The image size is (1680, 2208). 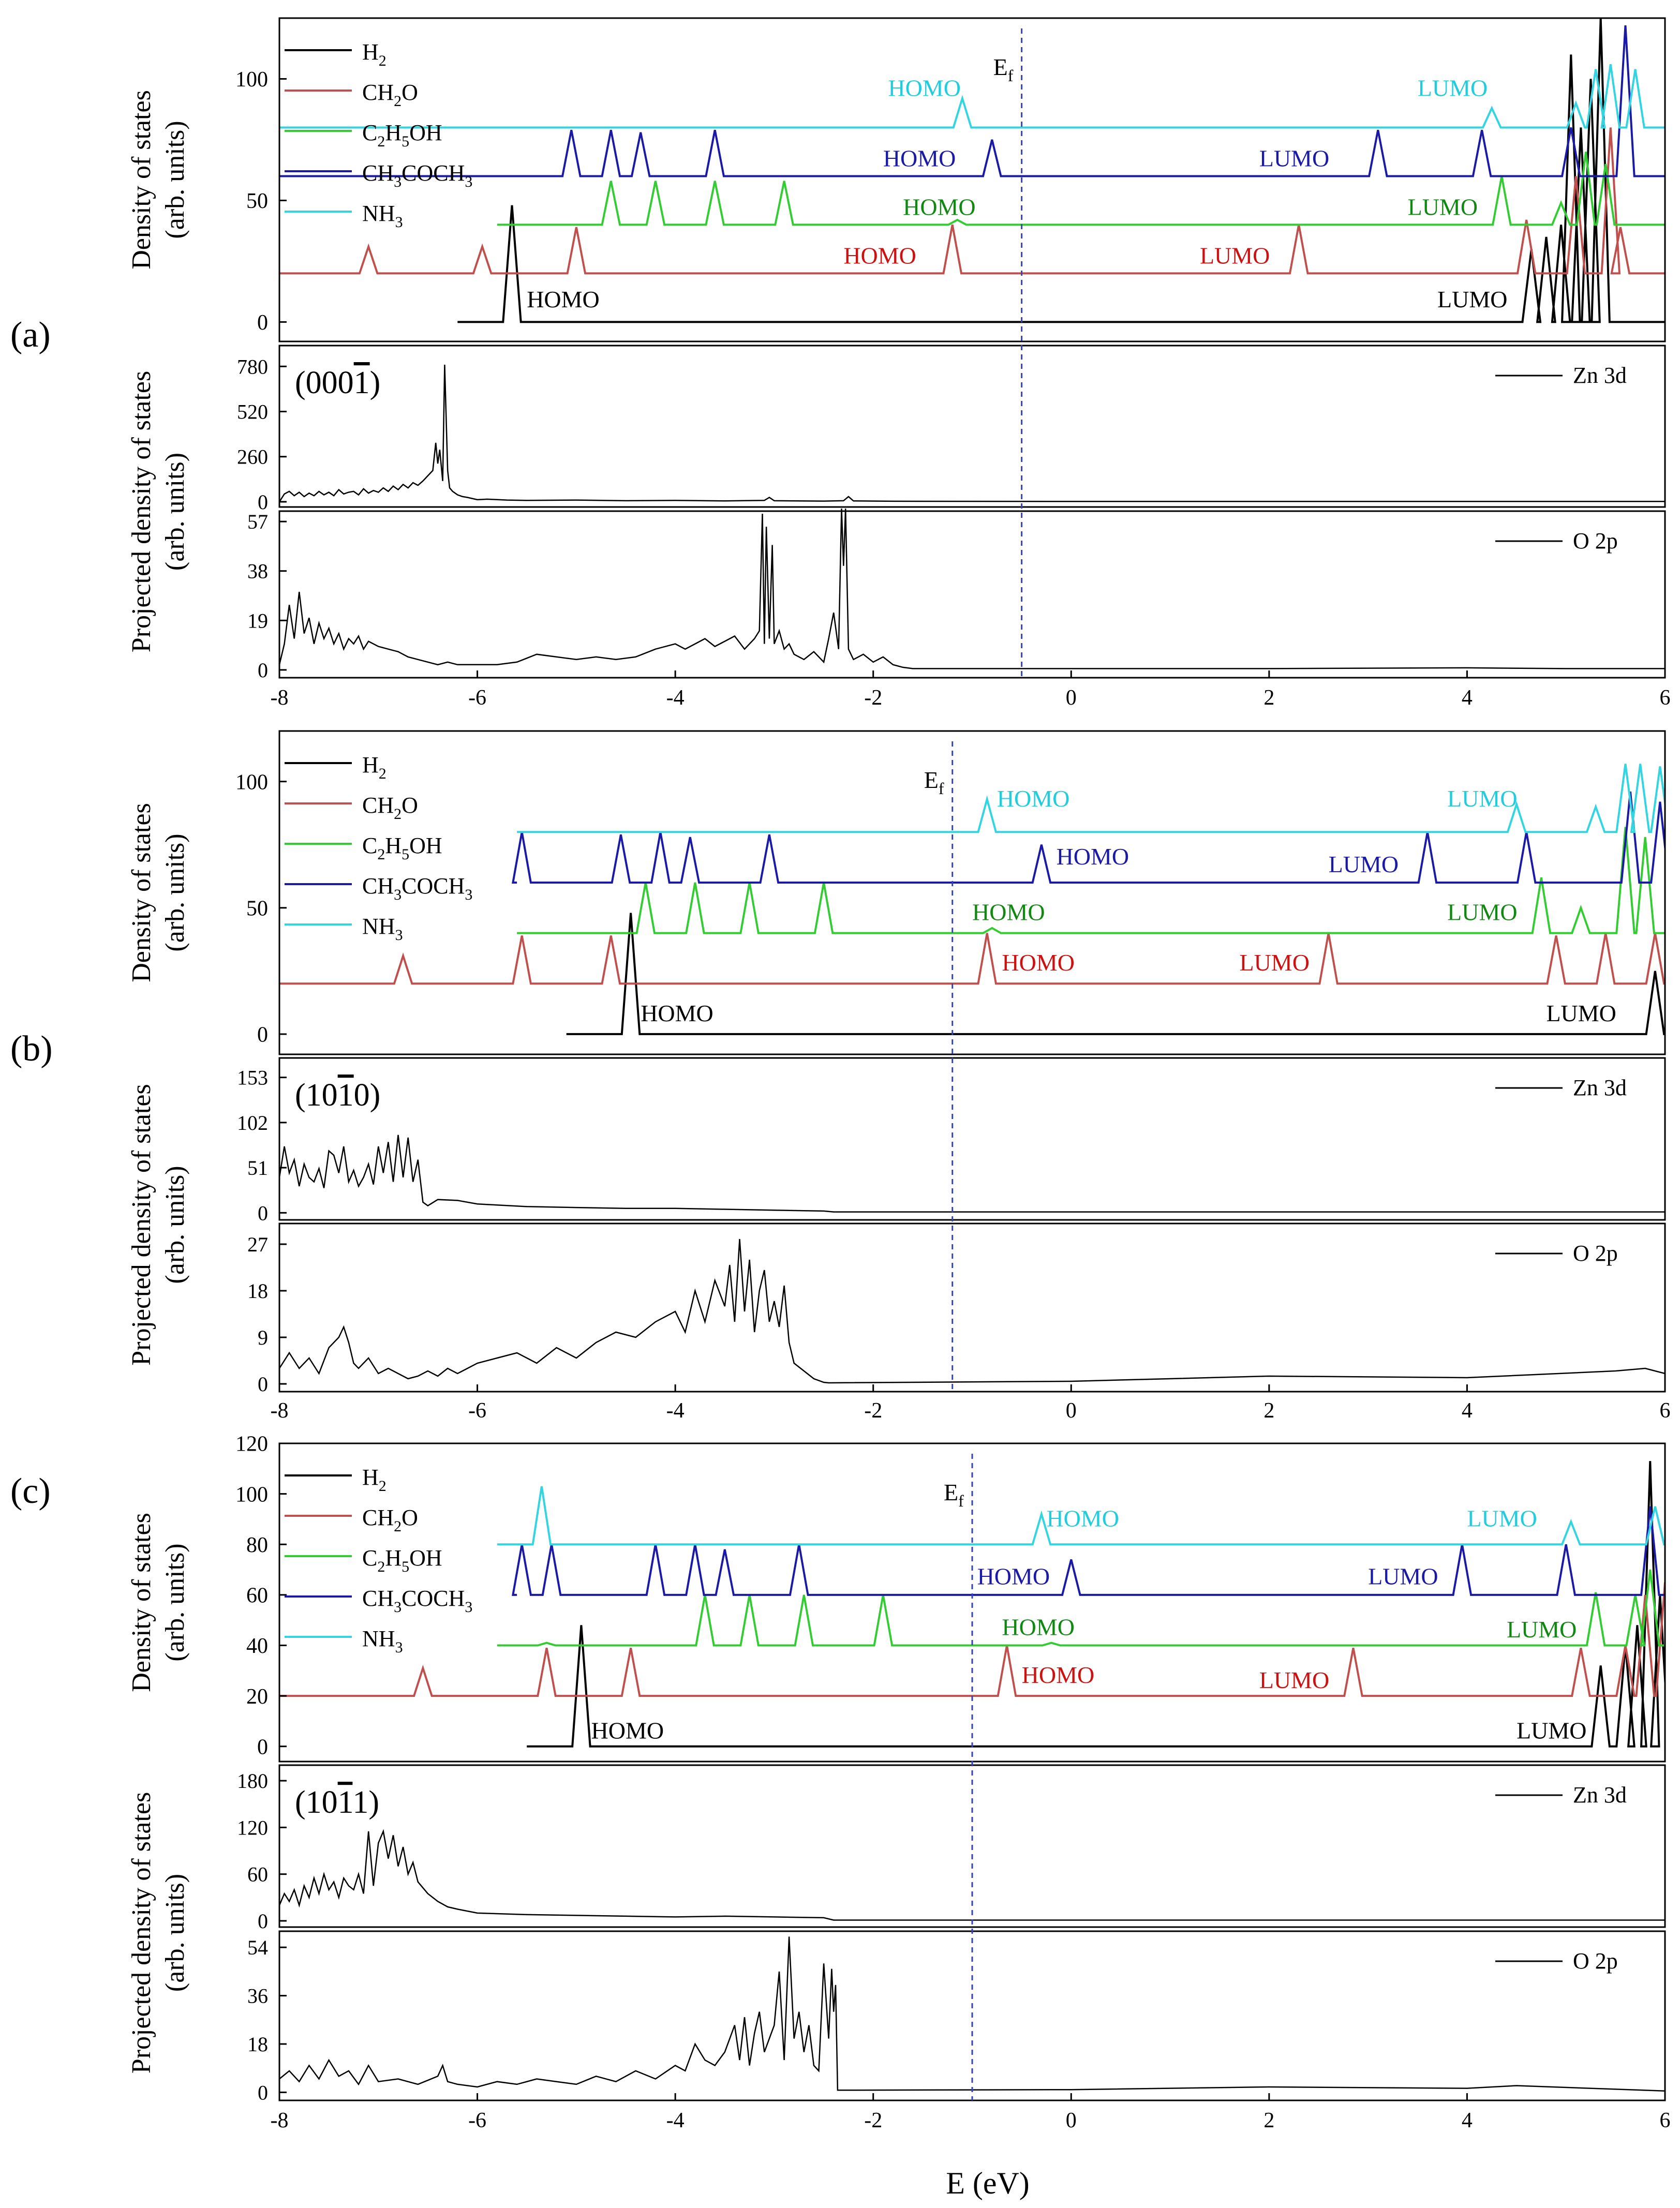 What do you see at coordinates (257, 572) in the screenshot?
I see `y-tick-label: 38` at bounding box center [257, 572].